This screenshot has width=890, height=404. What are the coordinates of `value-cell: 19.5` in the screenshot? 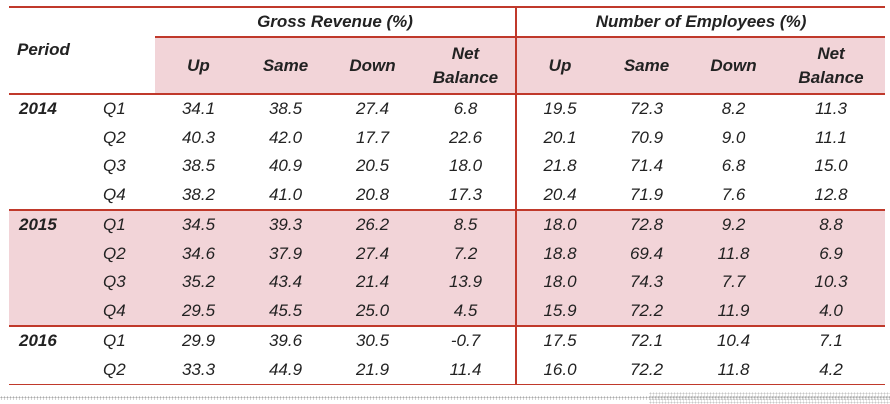 It's located at (560, 108).